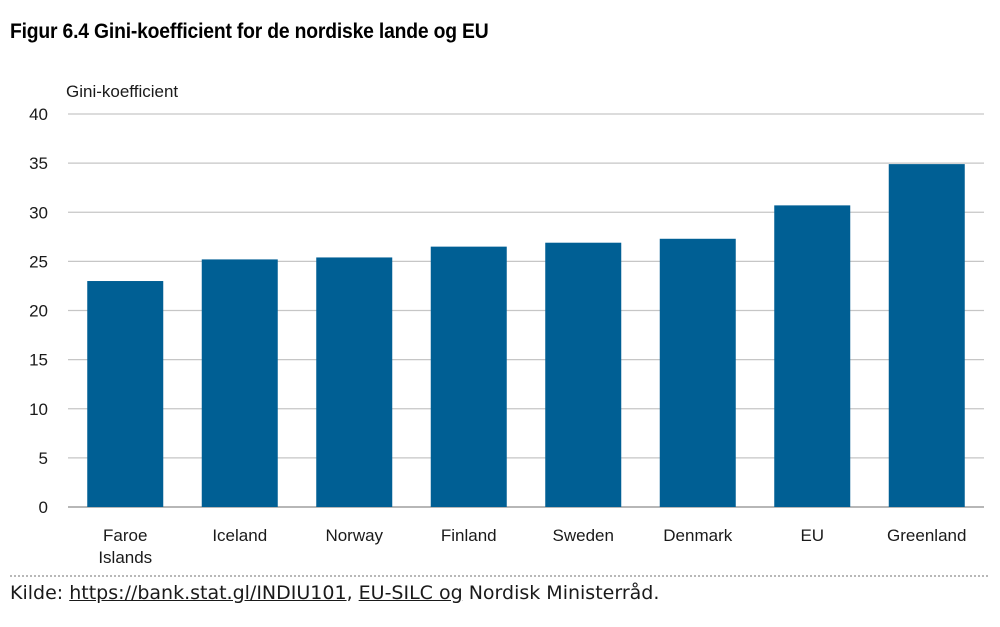 The width and height of the screenshot is (1000, 627). Describe the element at coordinates (40, 593) in the screenshot. I see `source-prefix: Kilde:` at that location.